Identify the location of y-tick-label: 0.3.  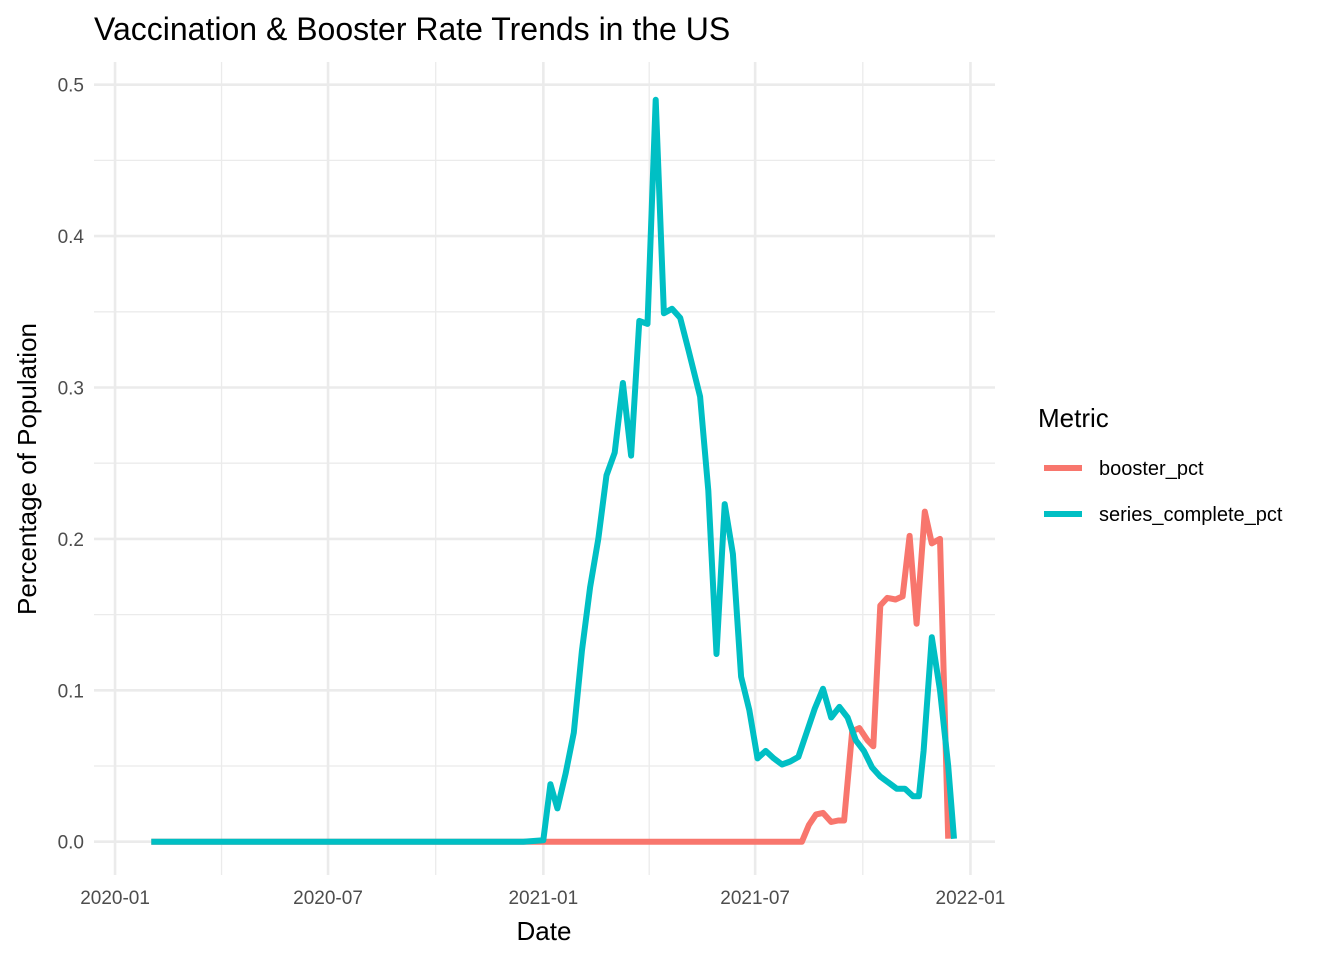
(71, 389).